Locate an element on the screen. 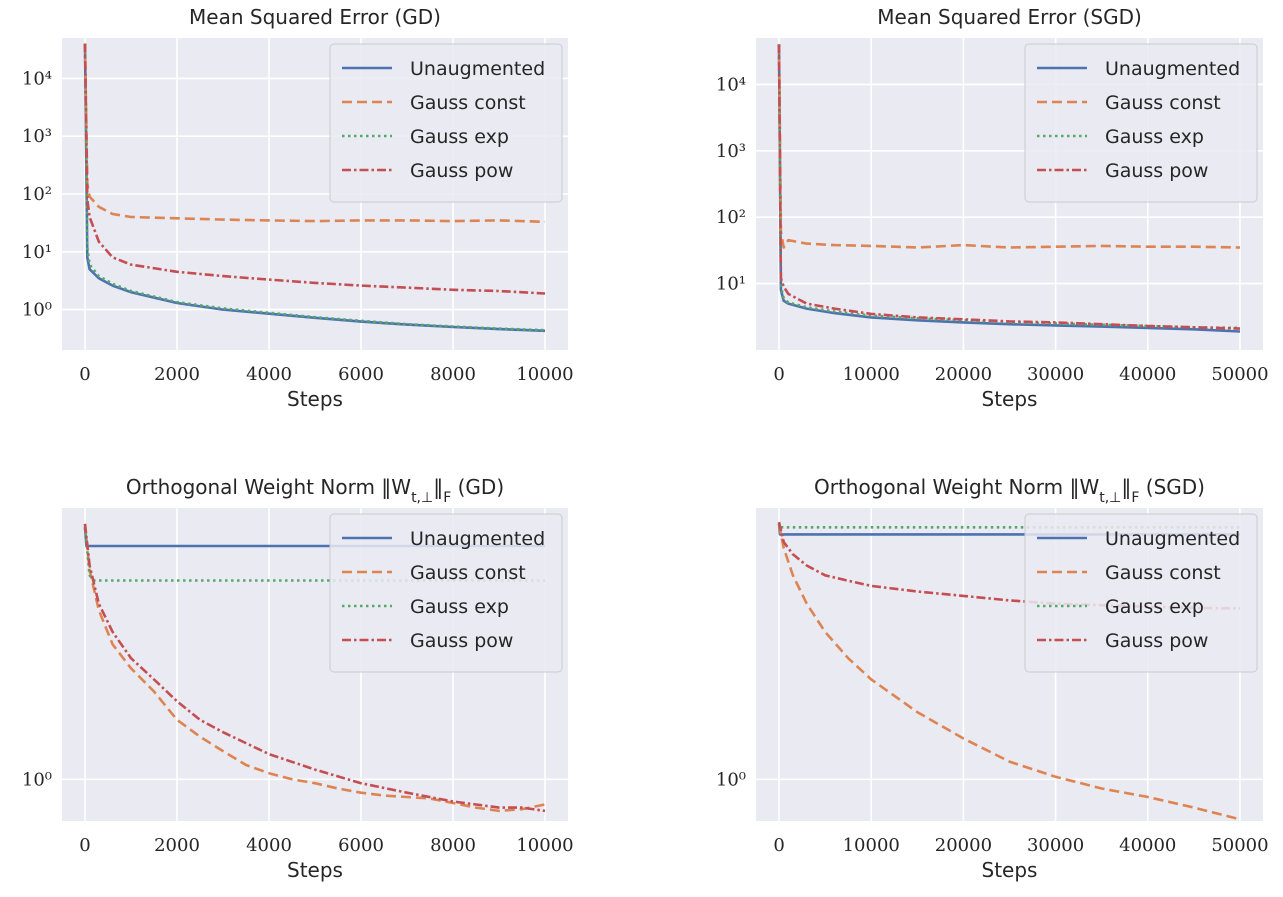 This screenshot has height=897, width=1283. chart-title: Mean Squared Error (GD) is located at coordinates (315, 17).